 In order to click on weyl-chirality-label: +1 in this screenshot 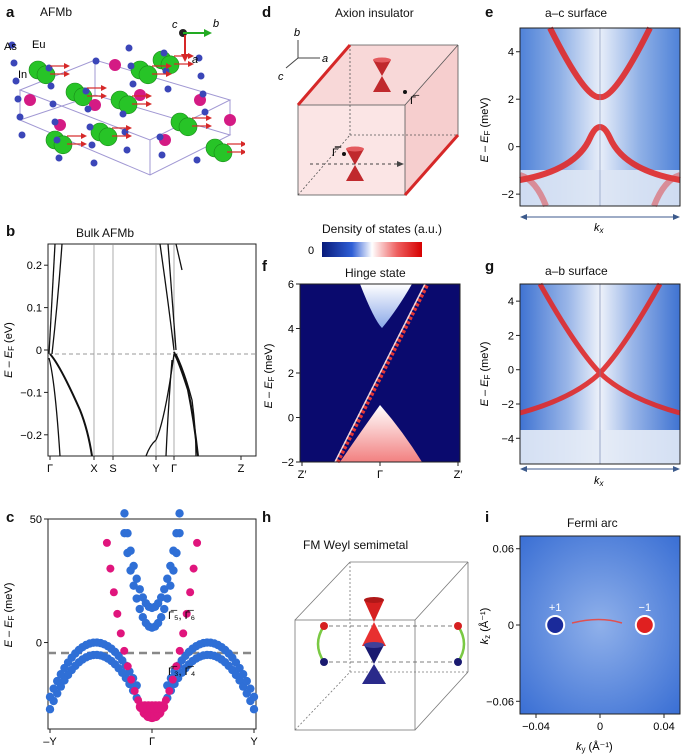, I will do `click(555, 608)`.